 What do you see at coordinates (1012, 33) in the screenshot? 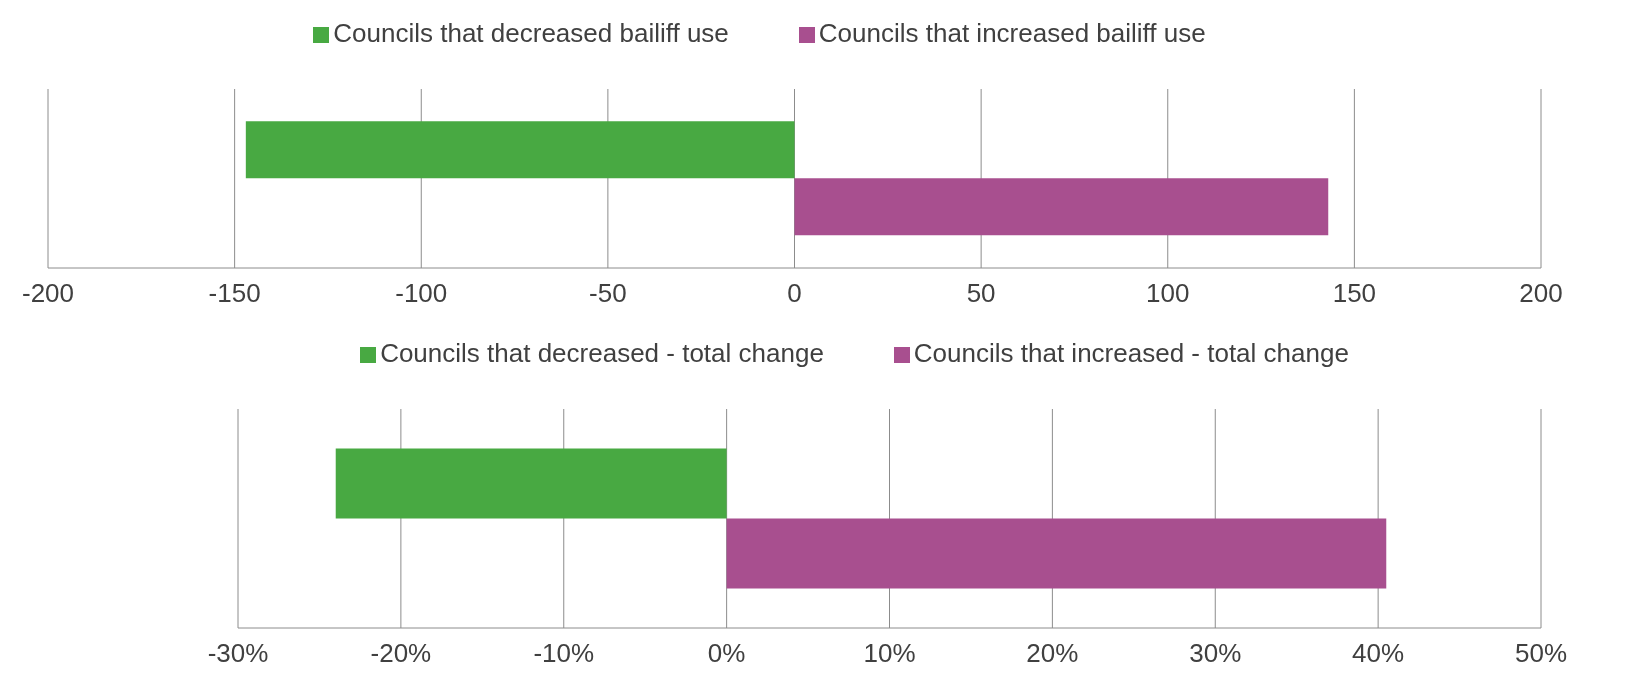
I see `legend-label: Councils that increased bailiff use` at bounding box center [1012, 33].